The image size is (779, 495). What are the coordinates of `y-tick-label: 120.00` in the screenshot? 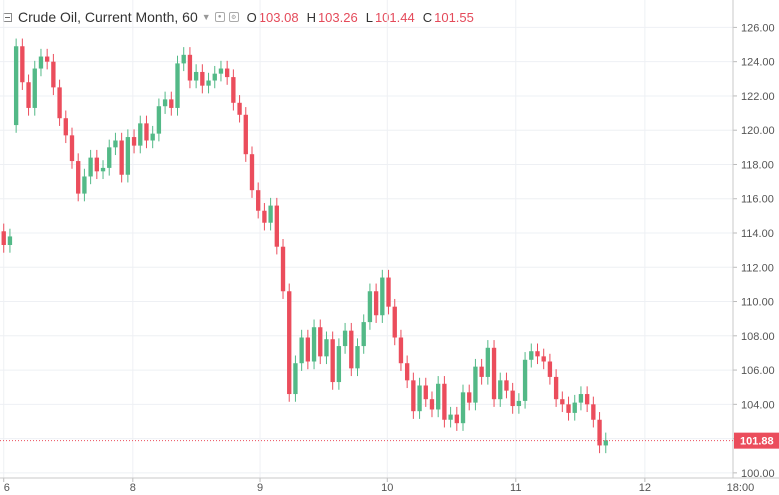 It's located at (758, 131).